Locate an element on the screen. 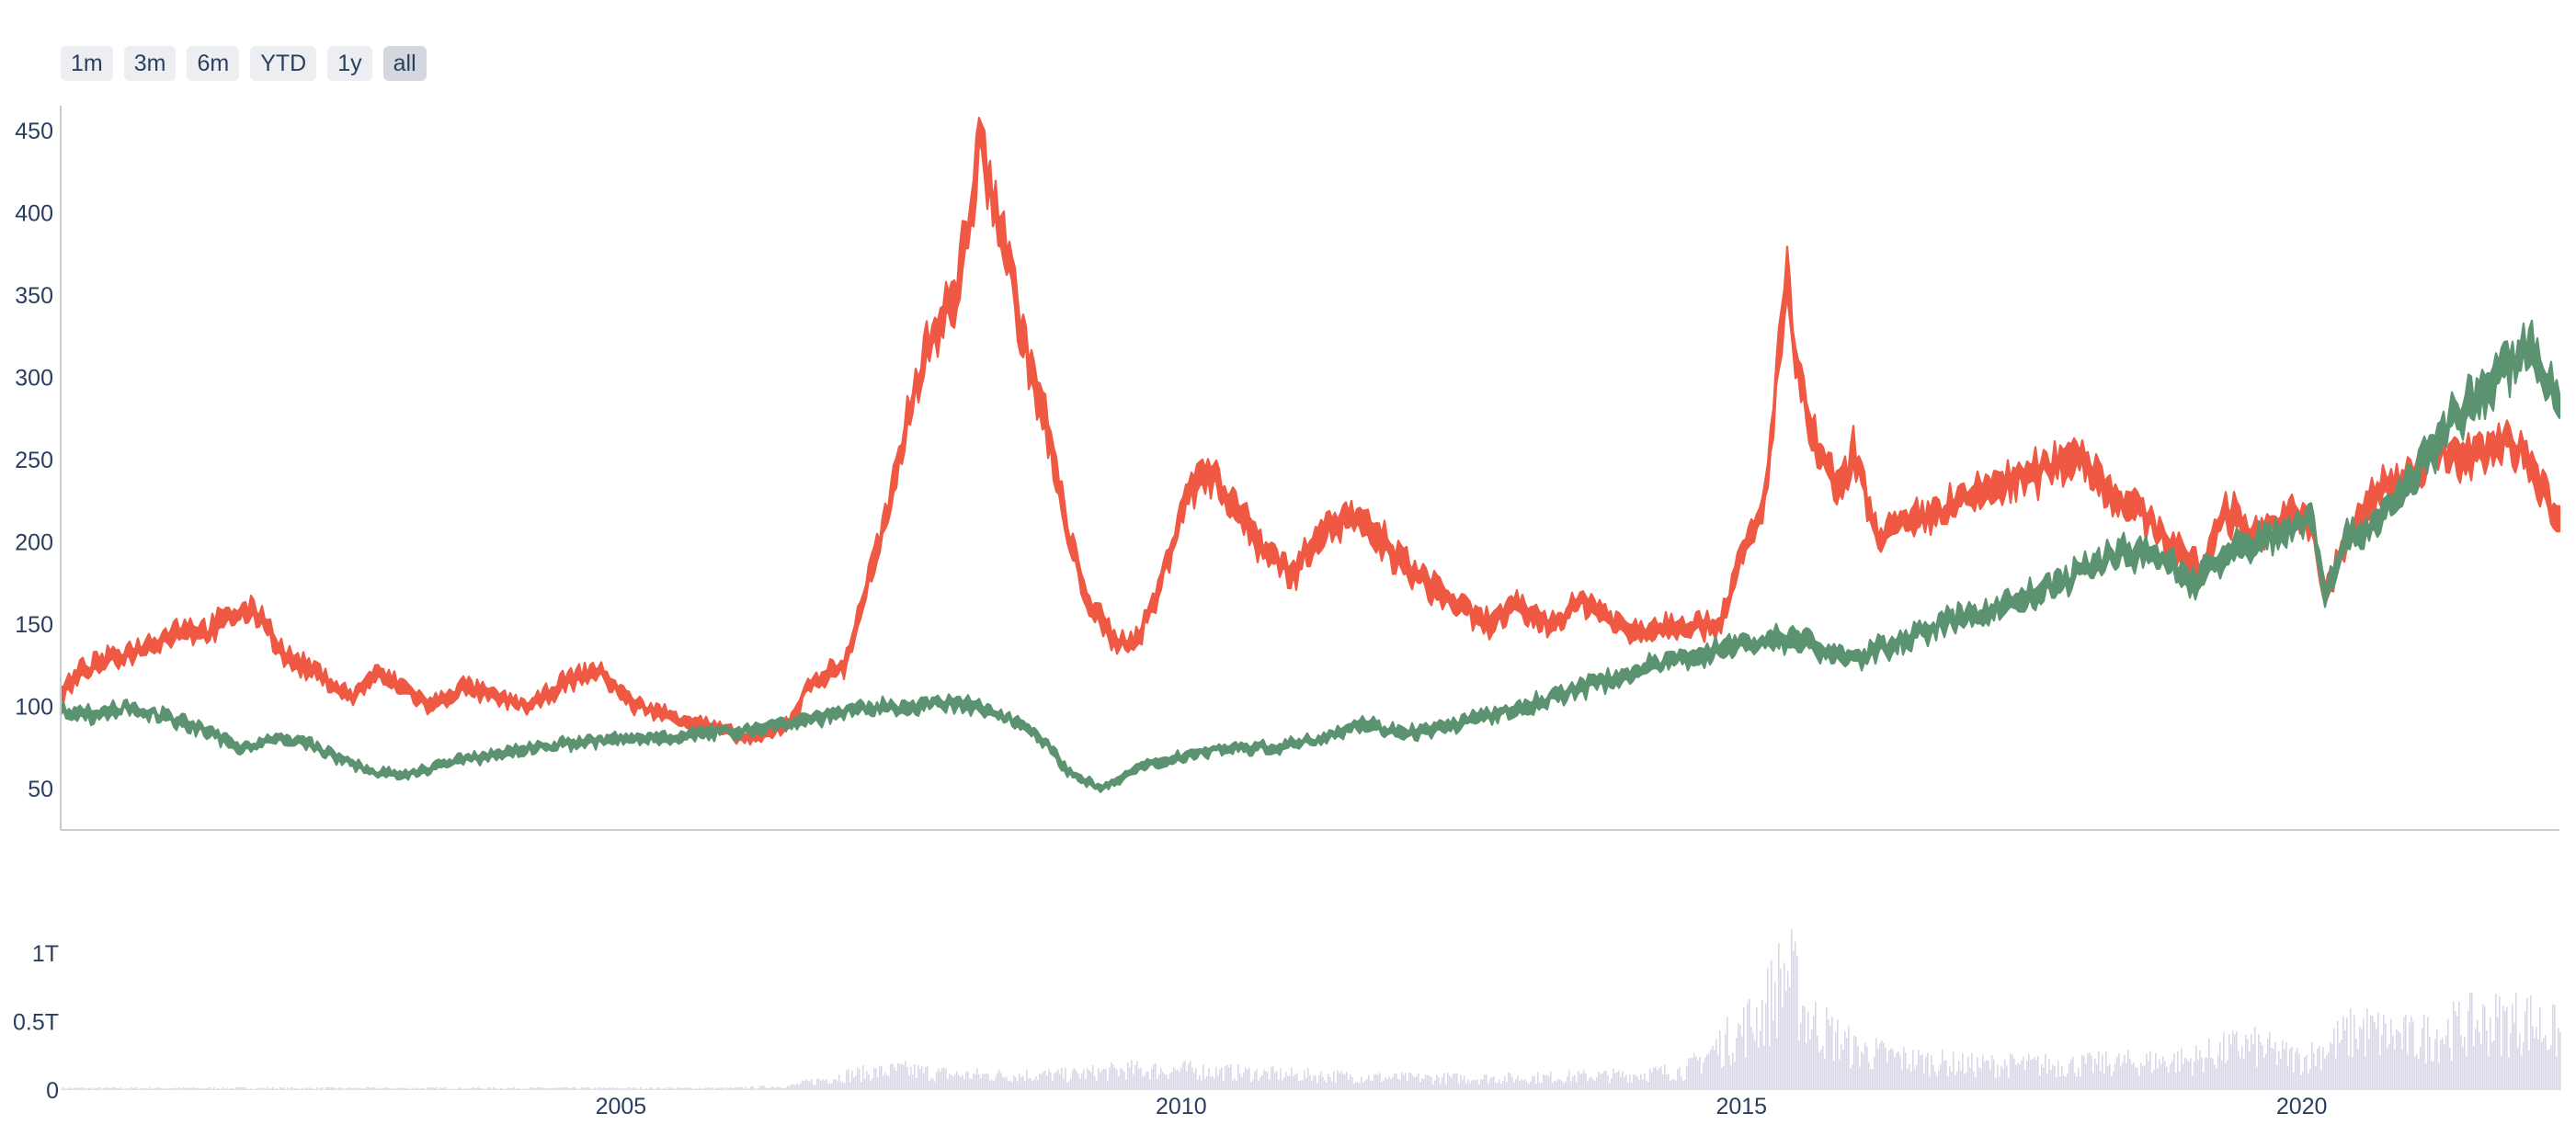 The width and height of the screenshot is (2576, 1125). range-button-ytd: YTD is located at coordinates (283, 64).